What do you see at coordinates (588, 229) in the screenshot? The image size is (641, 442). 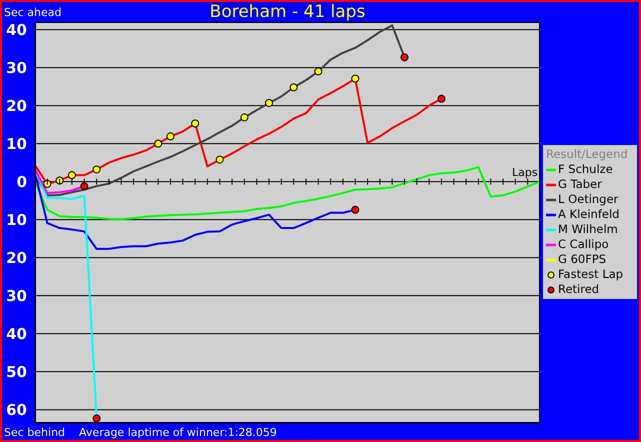 I see `legend-label: M Wilhelm` at bounding box center [588, 229].